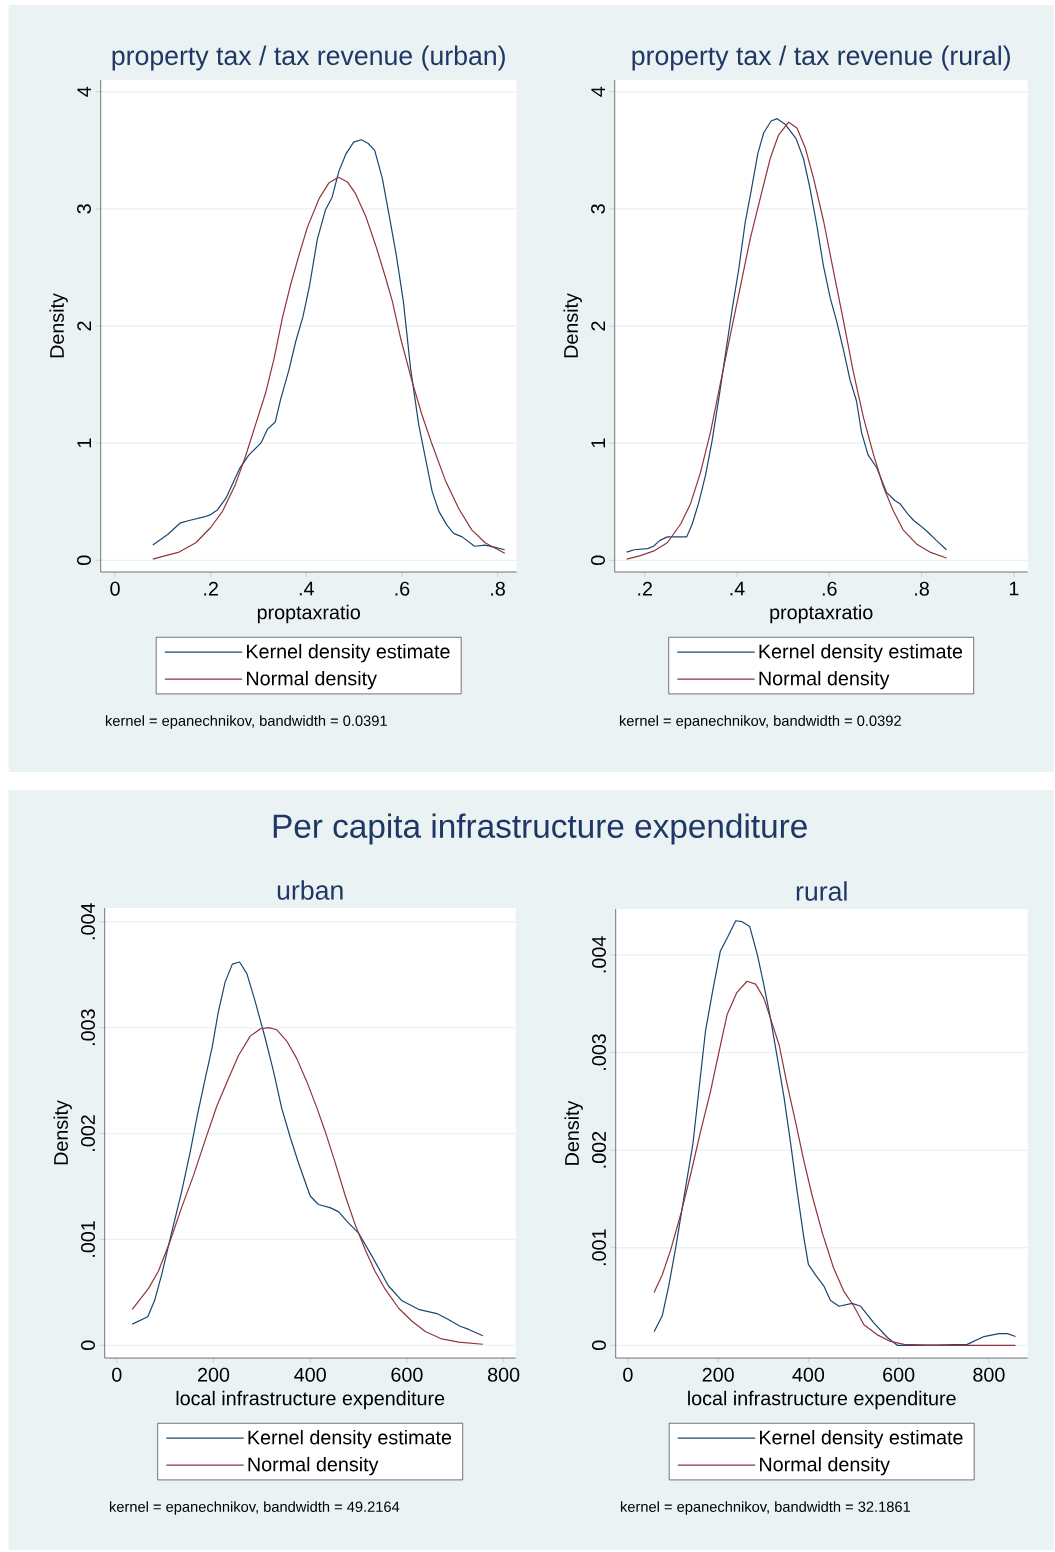 The height and width of the screenshot is (1552, 1055). Describe the element at coordinates (821, 58) in the screenshot. I see `chart-title: property tax / tax revenue (rural)` at that location.